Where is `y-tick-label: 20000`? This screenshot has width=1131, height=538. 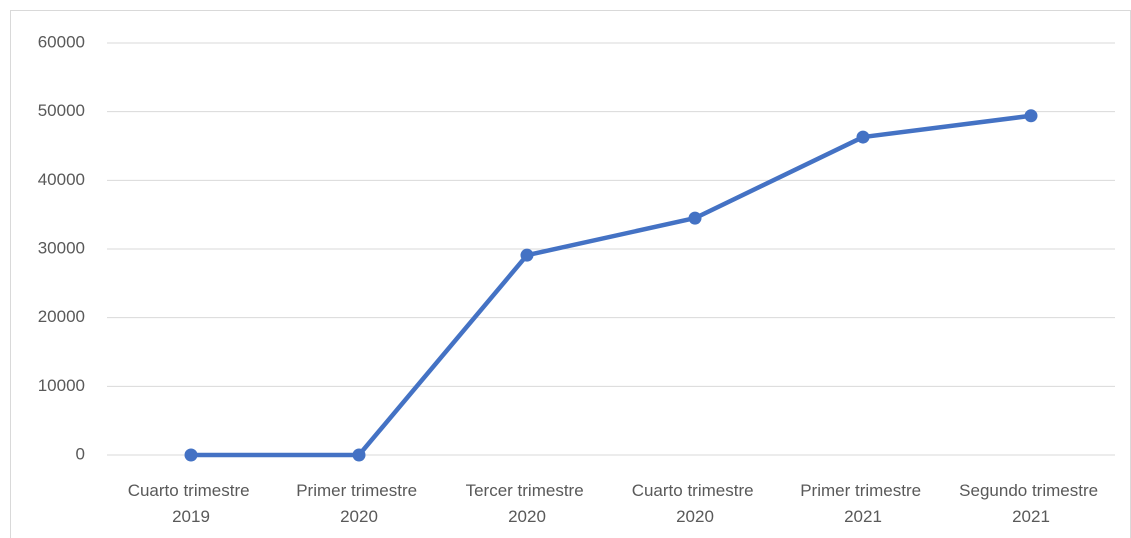 y-tick-label: 20000 is located at coordinates (61, 316).